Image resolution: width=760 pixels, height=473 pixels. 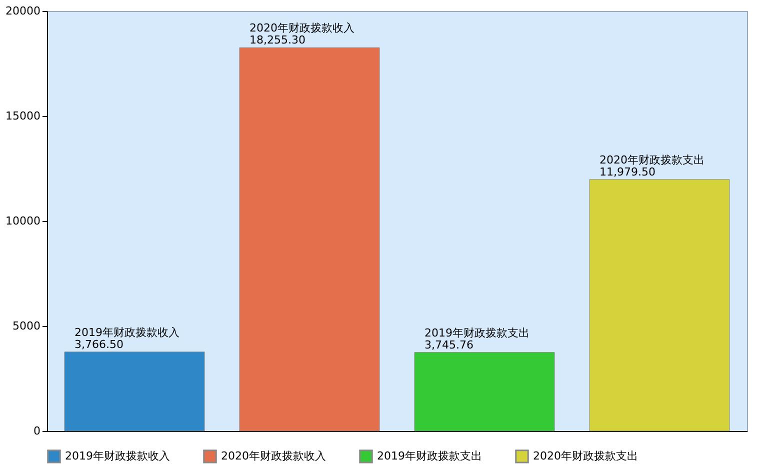 I want to click on legend-label: 2019年财政拨款收入, so click(x=117, y=455).